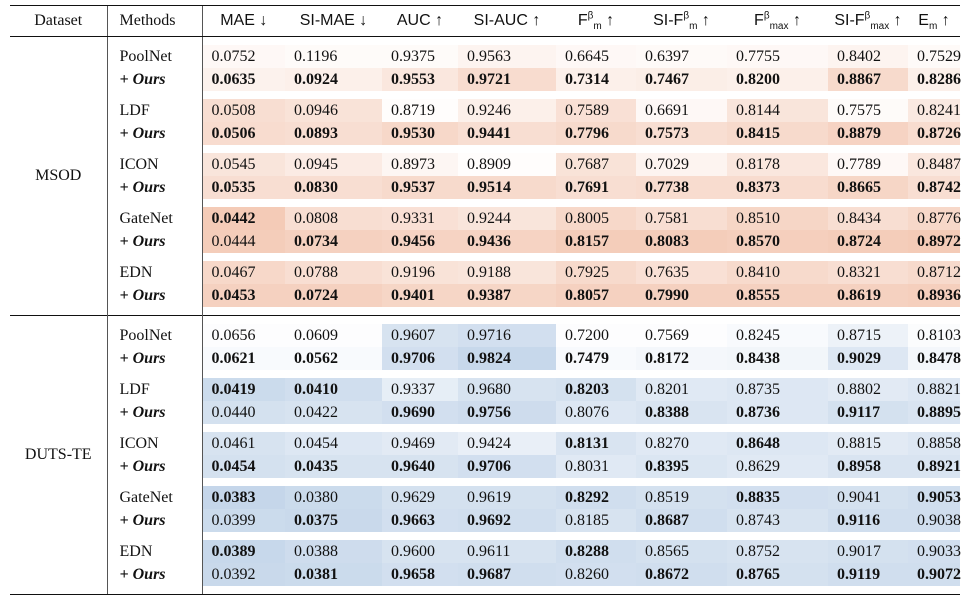 This screenshot has width=969, height=595. I want to click on metric-cell: 0.8629, so click(777, 466).